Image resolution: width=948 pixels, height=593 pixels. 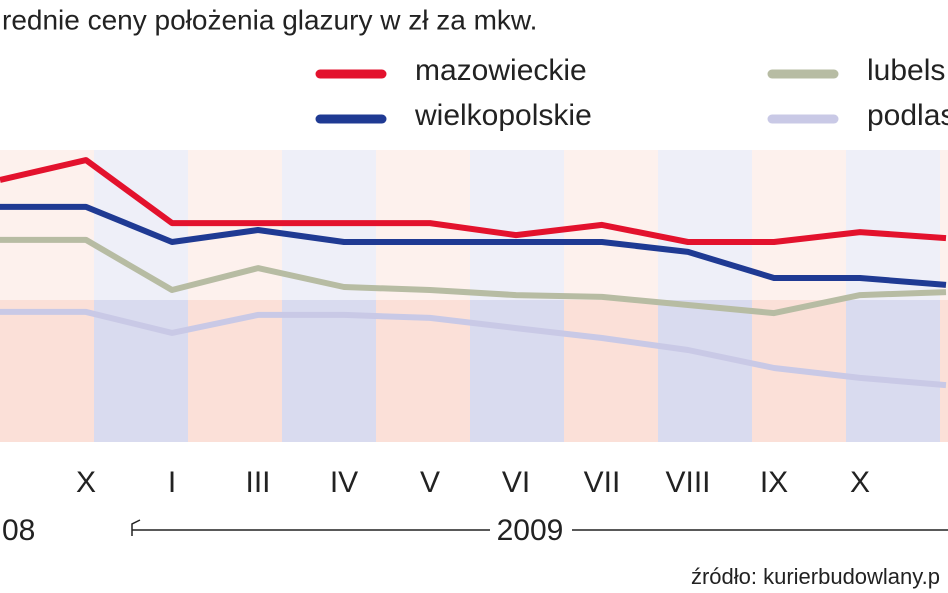 I want to click on source: źródło: kurierbudowlany.p, so click(x=815, y=576).